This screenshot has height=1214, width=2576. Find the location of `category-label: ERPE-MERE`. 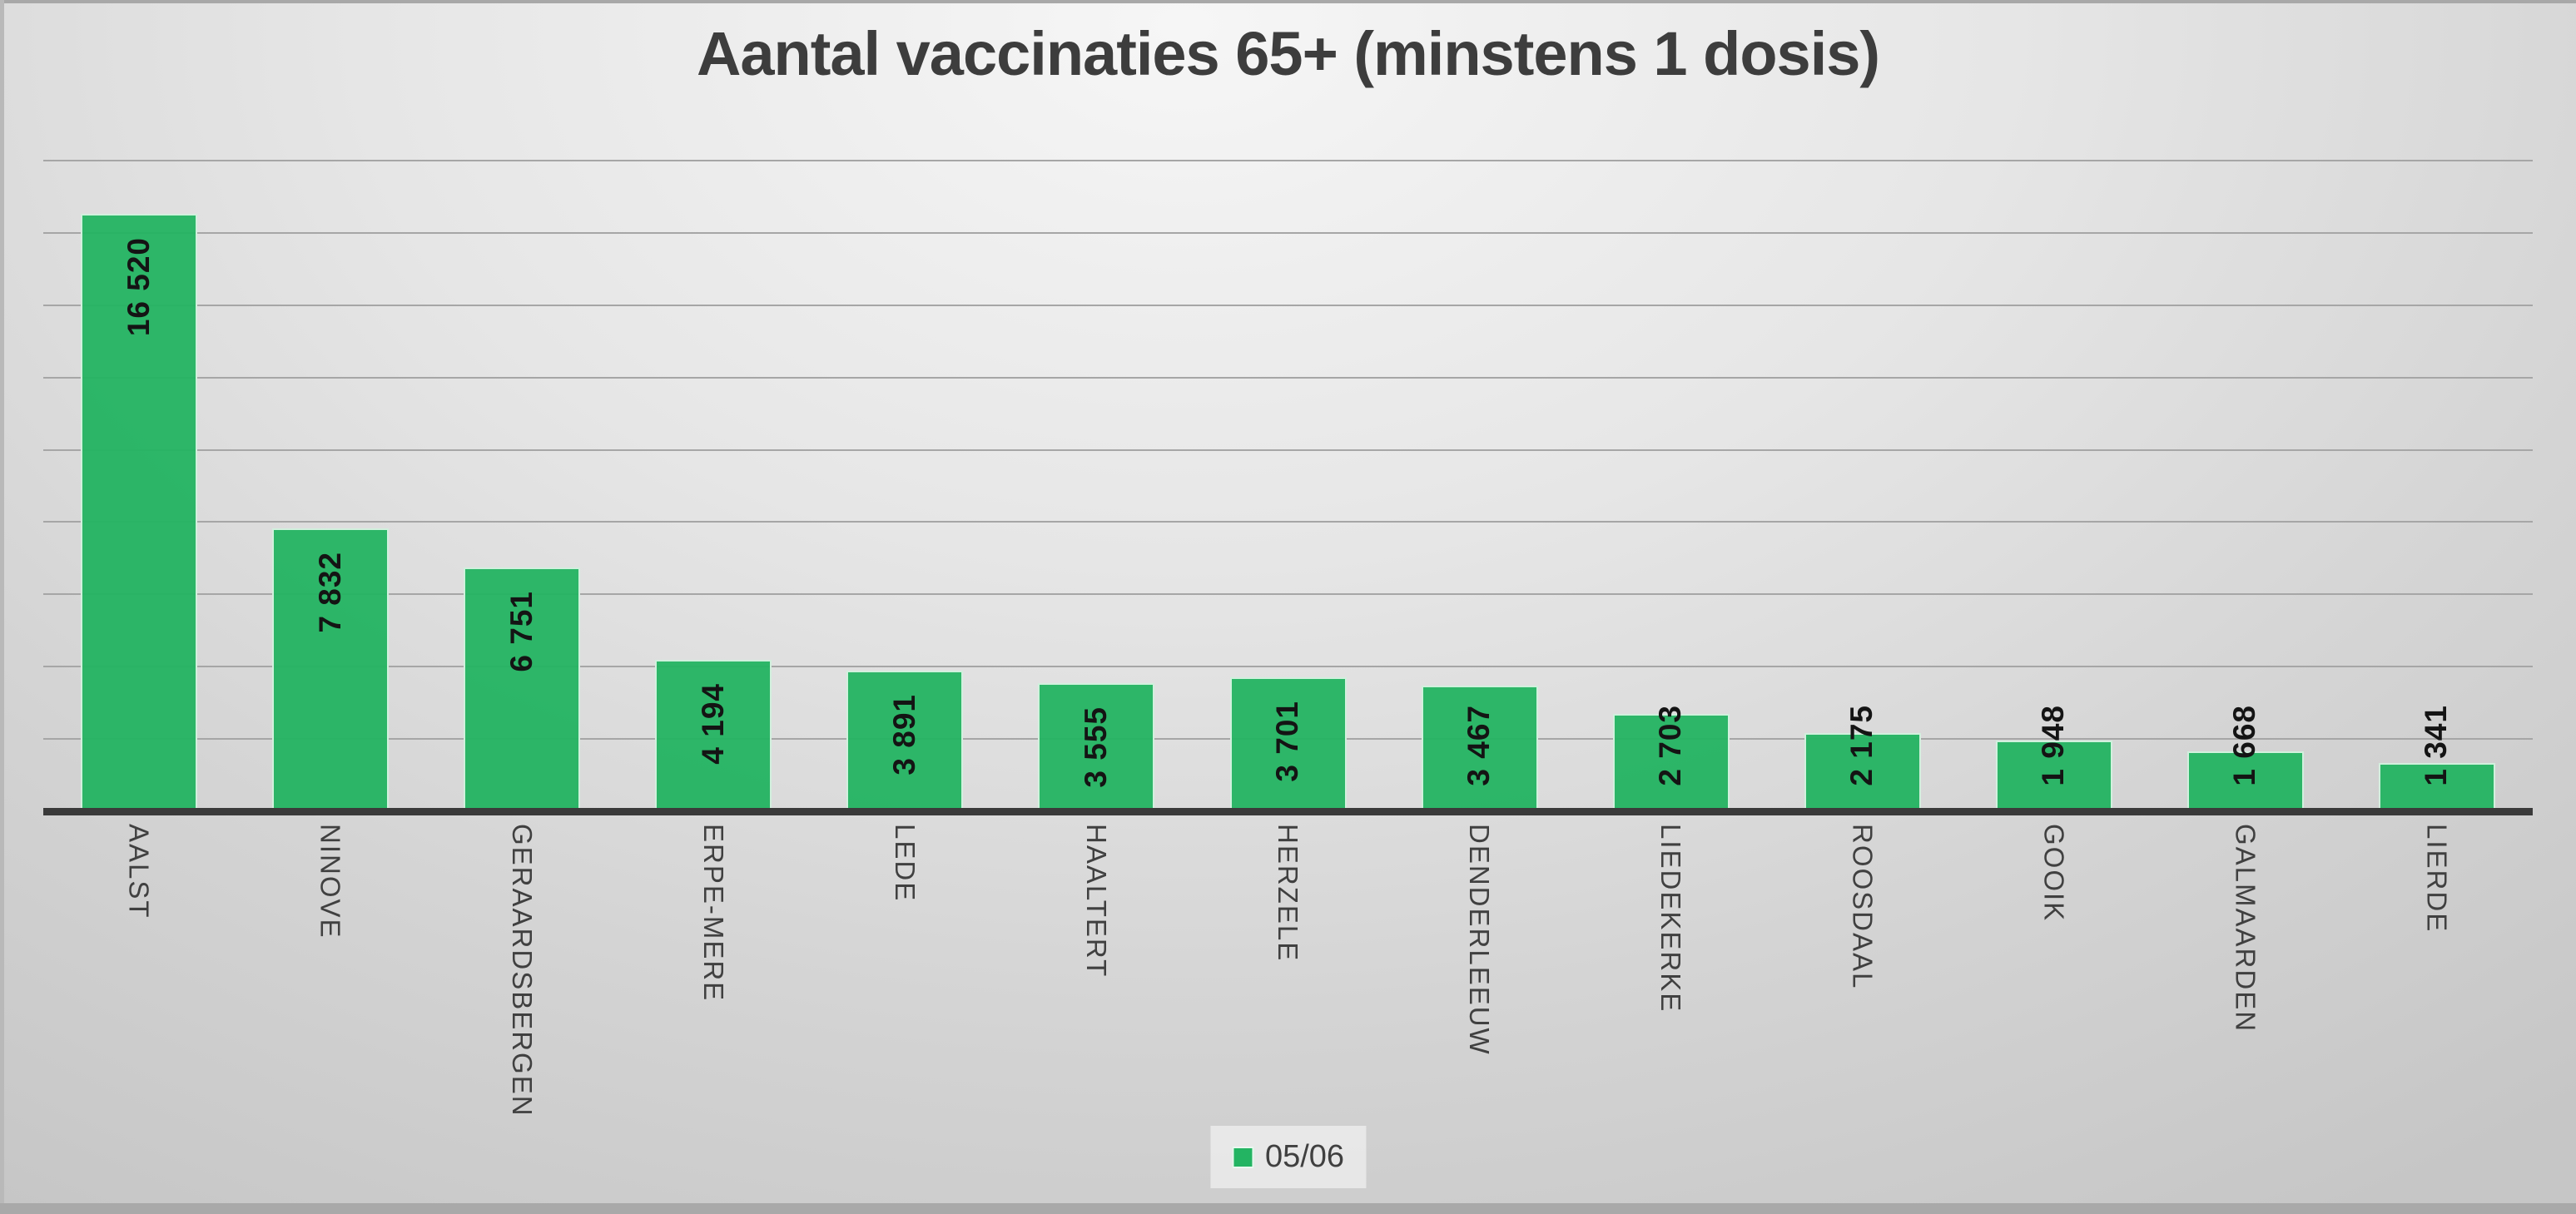

category-label: ERPE-MERE is located at coordinates (713, 913).